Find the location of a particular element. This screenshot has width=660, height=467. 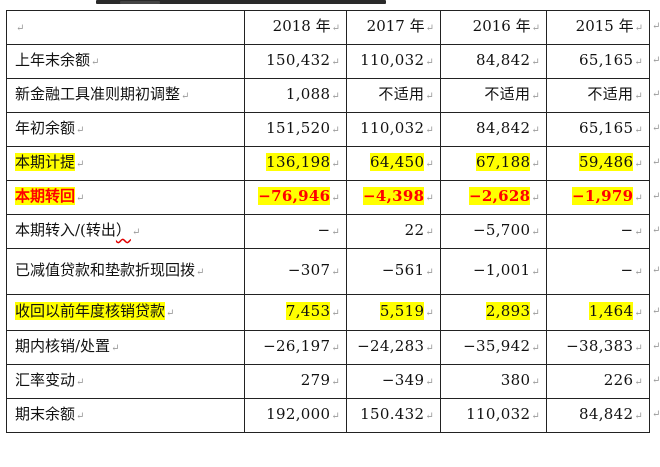

row-label-cell: 汇率变动↵ is located at coordinates (125, 381).